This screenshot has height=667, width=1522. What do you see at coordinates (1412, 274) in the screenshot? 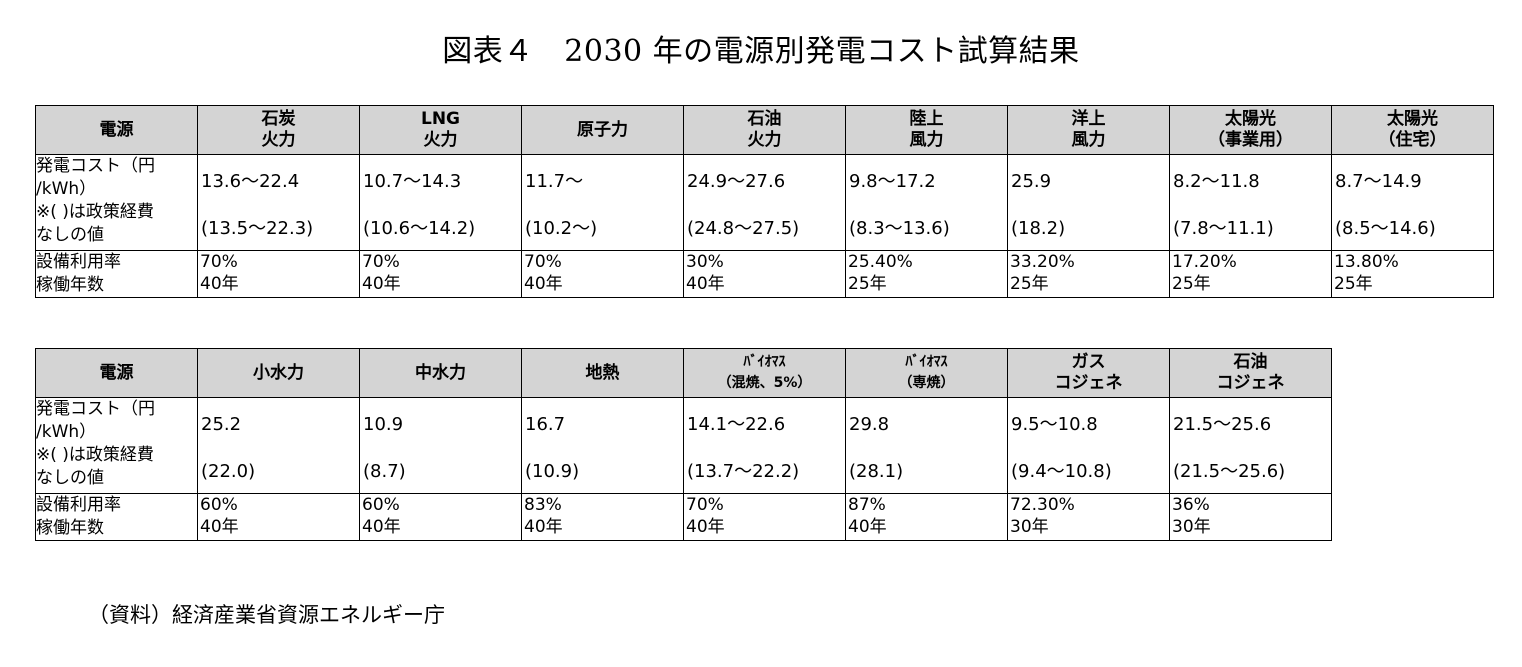
I see `utilization-cell: 13.80% 25年` at bounding box center [1412, 274].